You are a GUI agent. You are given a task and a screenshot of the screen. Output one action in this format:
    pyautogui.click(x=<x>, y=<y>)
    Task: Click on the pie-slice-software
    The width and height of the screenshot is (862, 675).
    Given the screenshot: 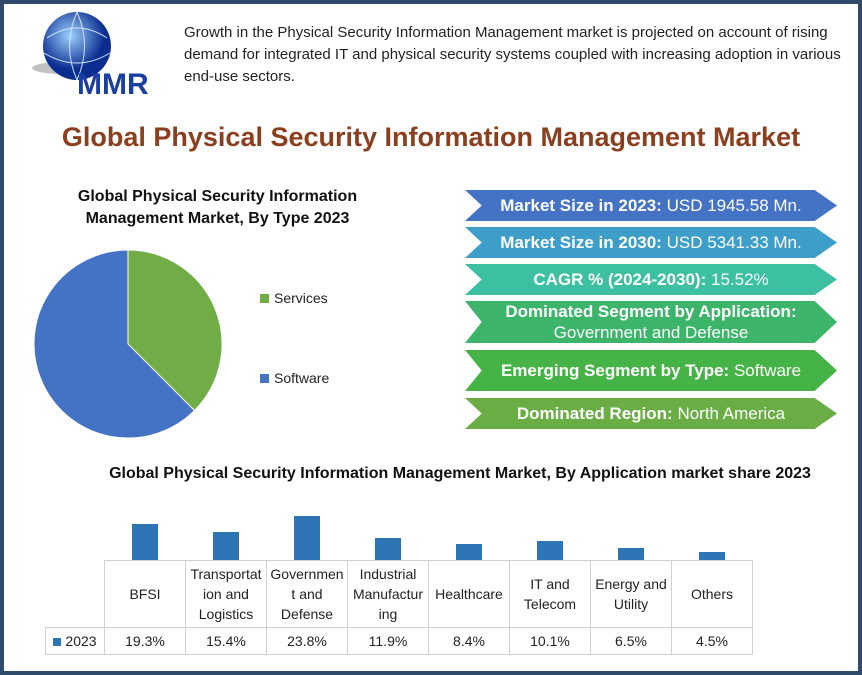 What is the action you would take?
    pyautogui.click(x=114, y=344)
    